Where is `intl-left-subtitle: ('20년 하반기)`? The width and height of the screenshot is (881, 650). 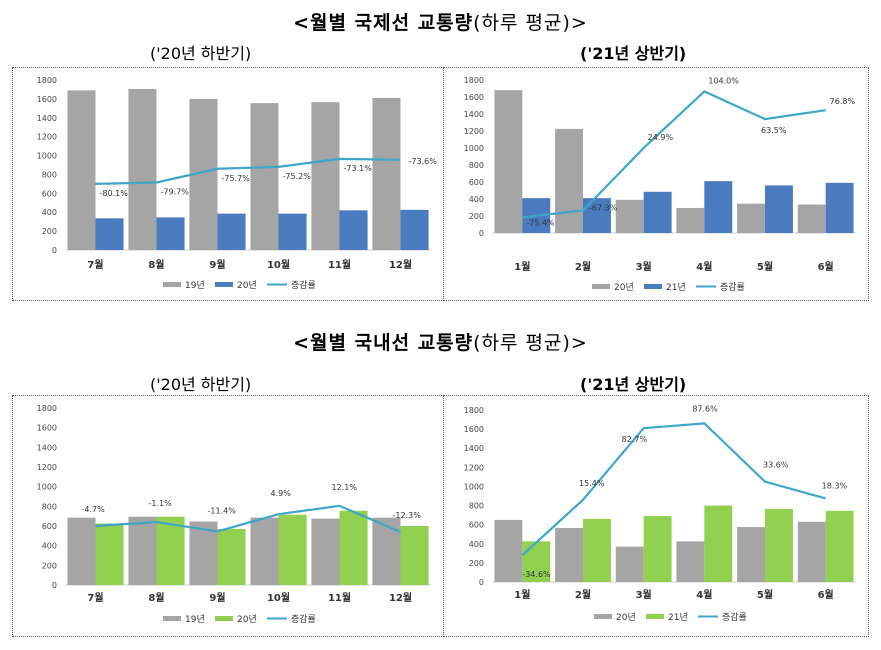
intl-left-subtitle: ('20년 하반기) is located at coordinates (201, 53).